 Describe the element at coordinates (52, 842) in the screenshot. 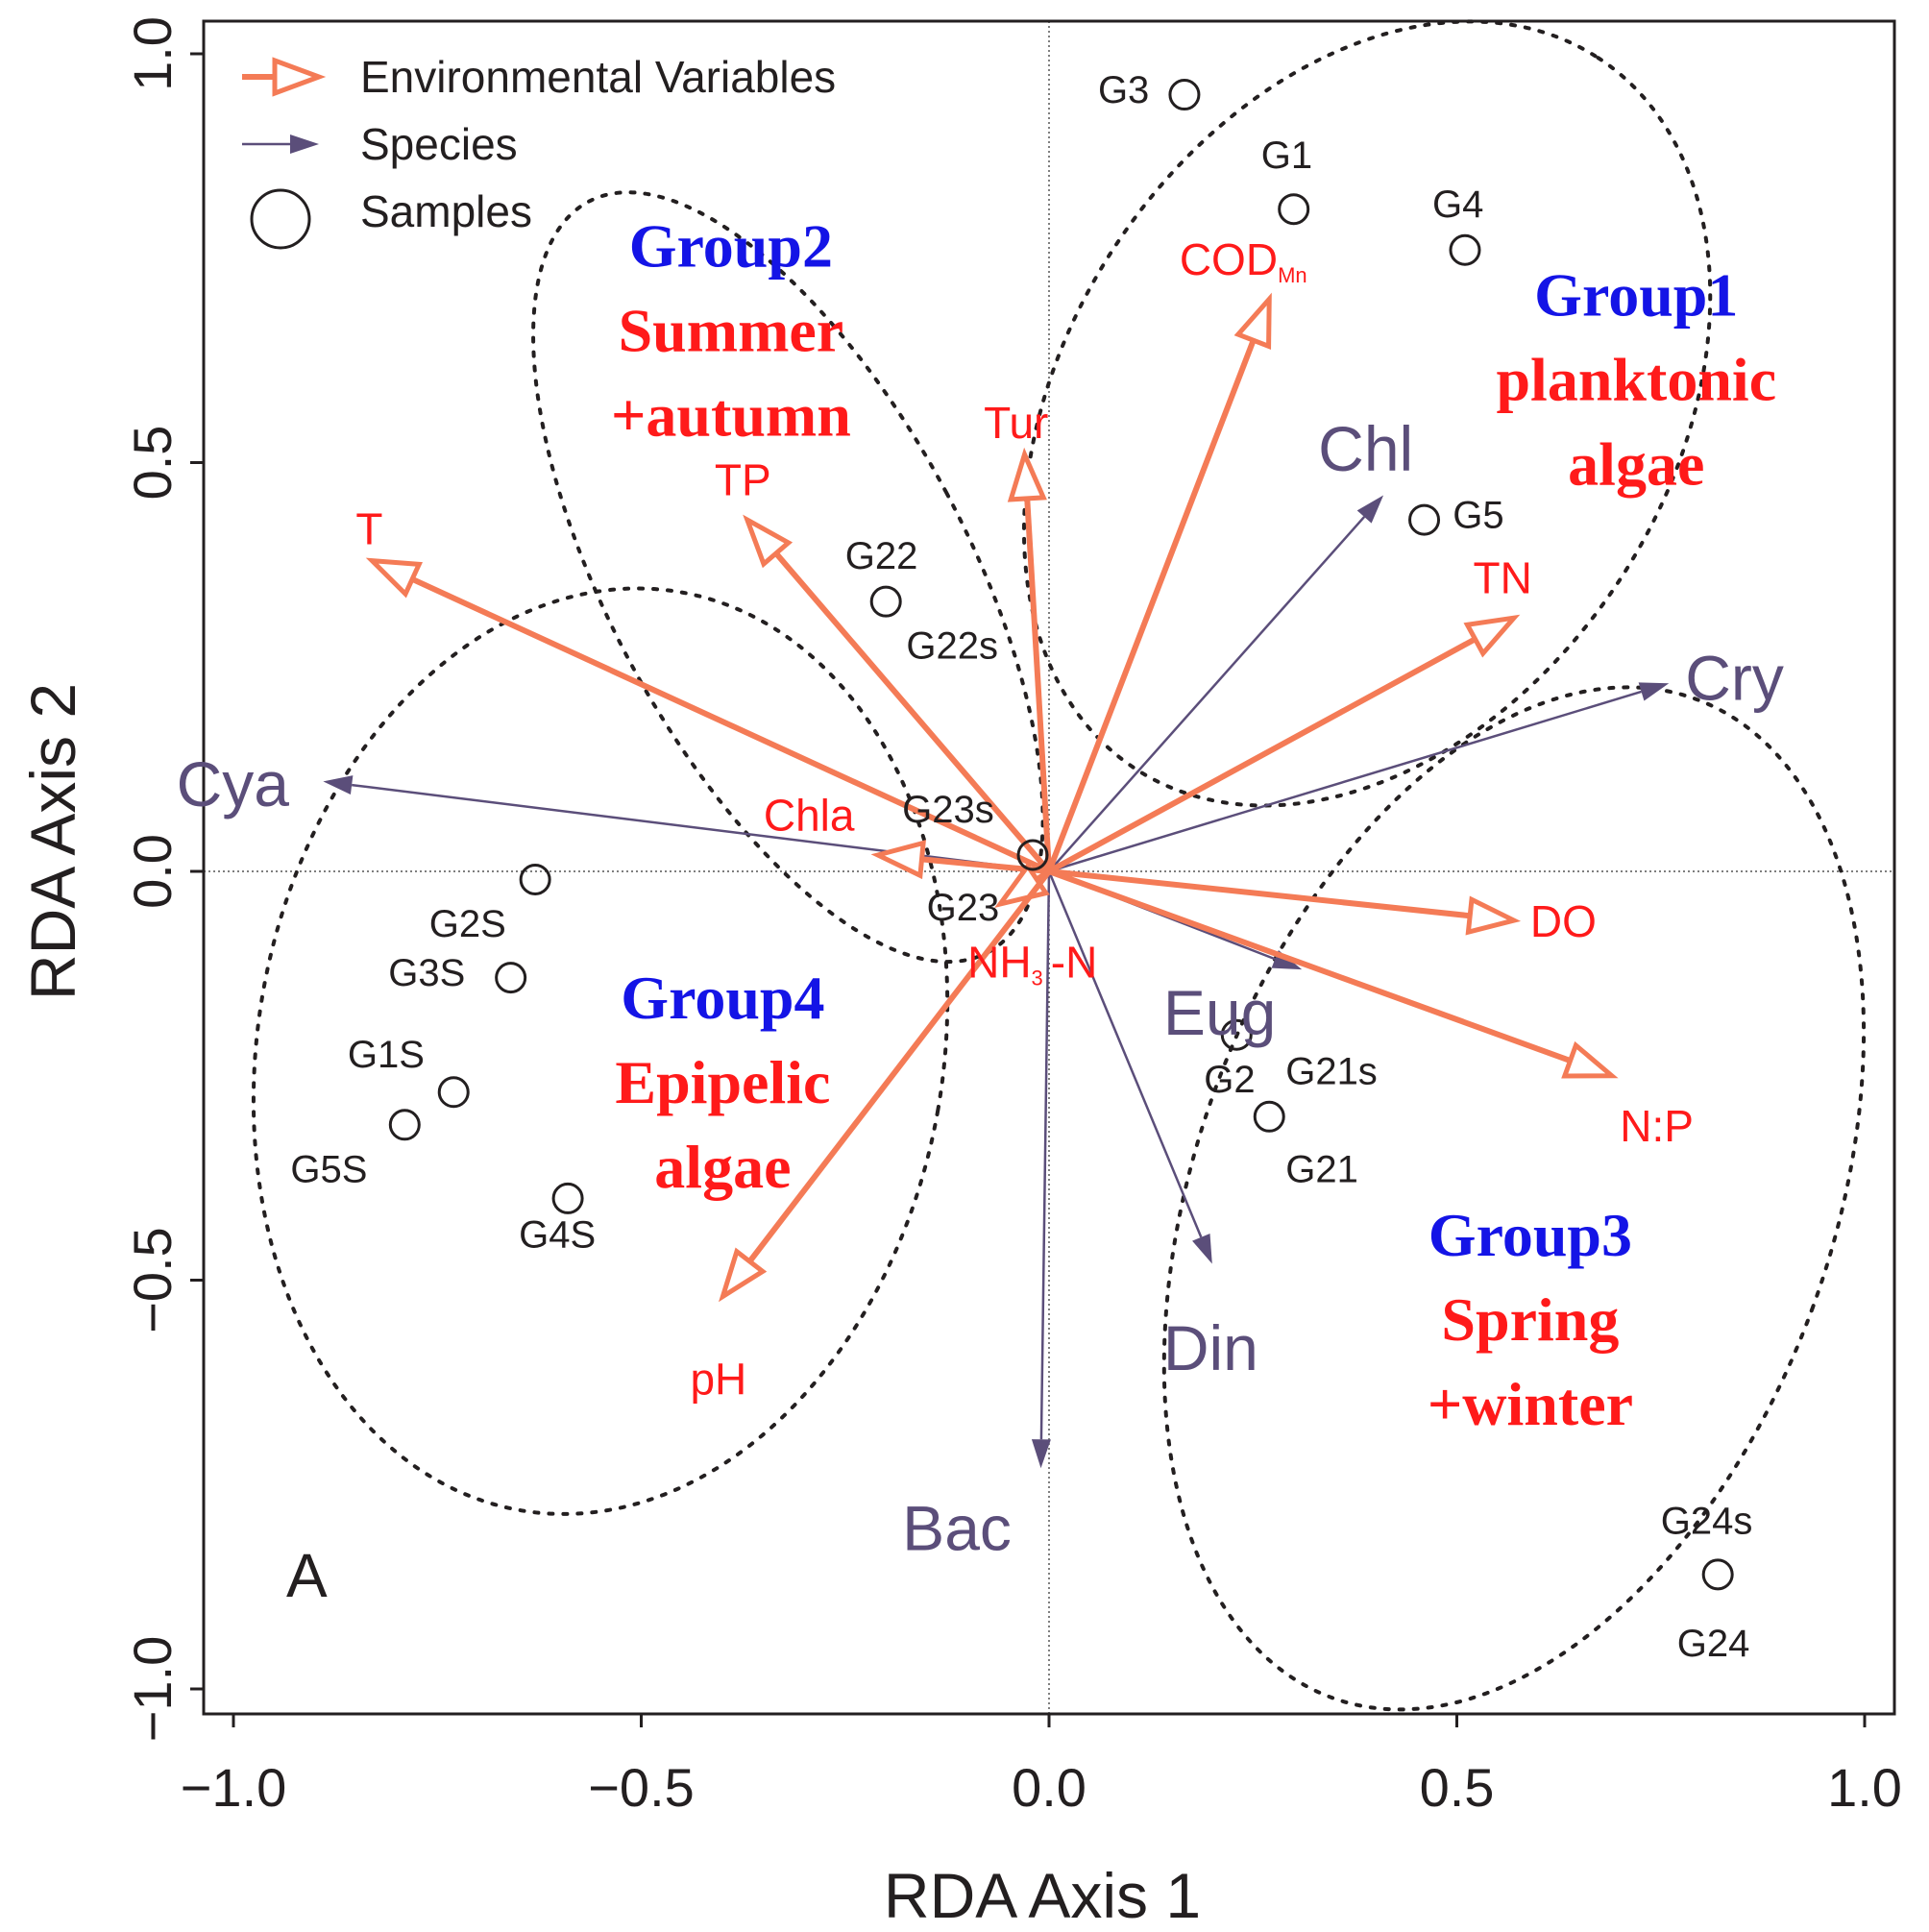

I see `y-axis-title: RDA Axis 2` at that location.